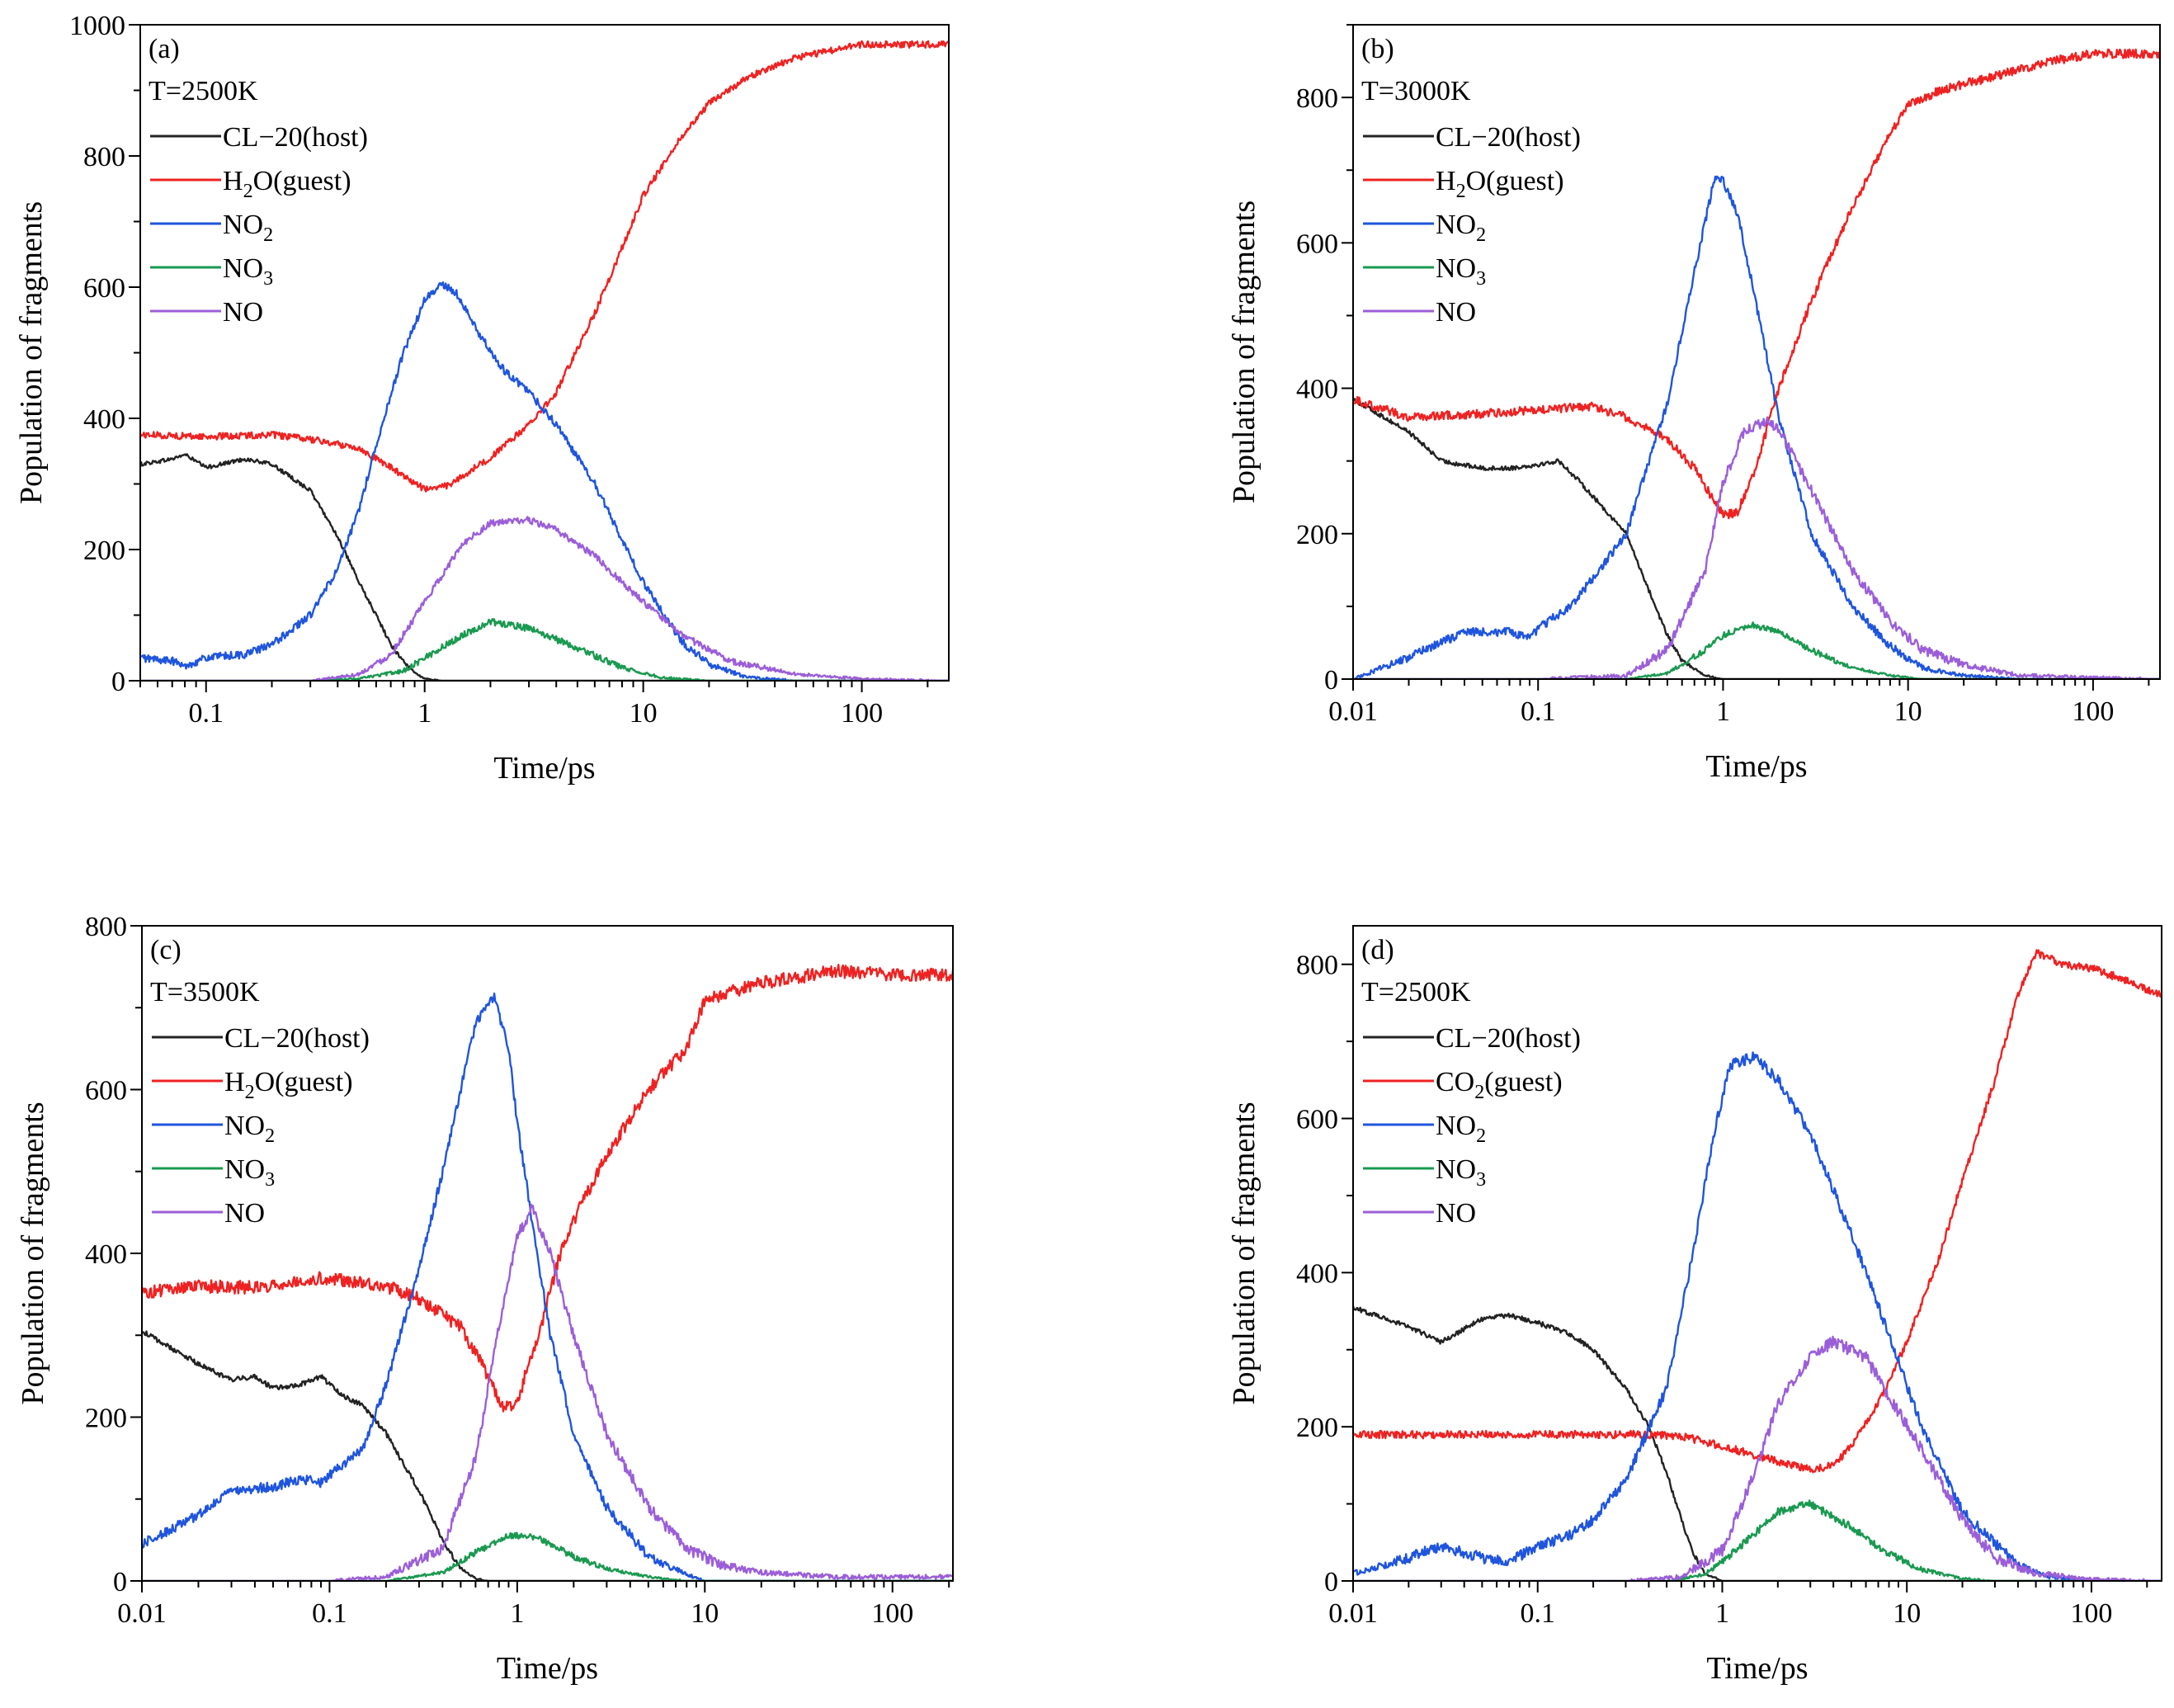 Image resolution: width=2174 pixels, height=1708 pixels. Describe the element at coordinates (1455, 1082) in the screenshot. I see `legend-label-main: CO` at that location.